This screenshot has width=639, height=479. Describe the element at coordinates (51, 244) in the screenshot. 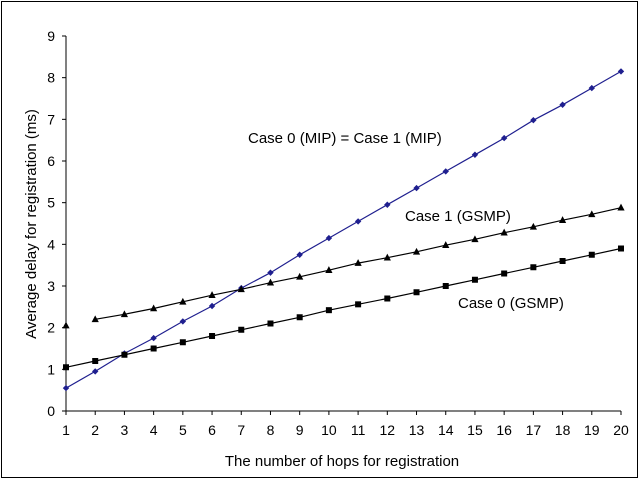

I see `y-tick-label: 4` at that location.